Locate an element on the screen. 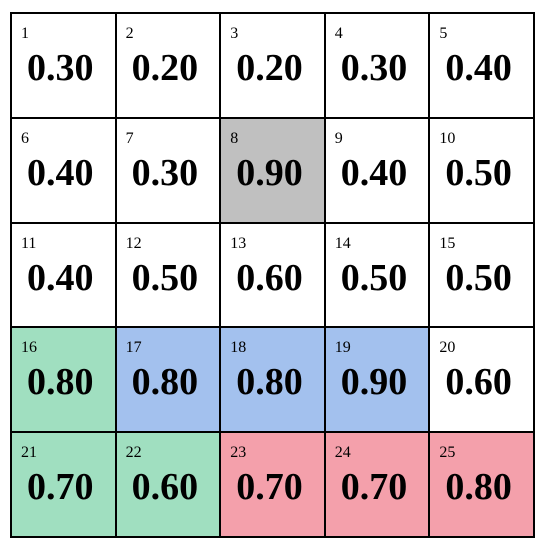  cell-index: 23 is located at coordinates (238, 453).